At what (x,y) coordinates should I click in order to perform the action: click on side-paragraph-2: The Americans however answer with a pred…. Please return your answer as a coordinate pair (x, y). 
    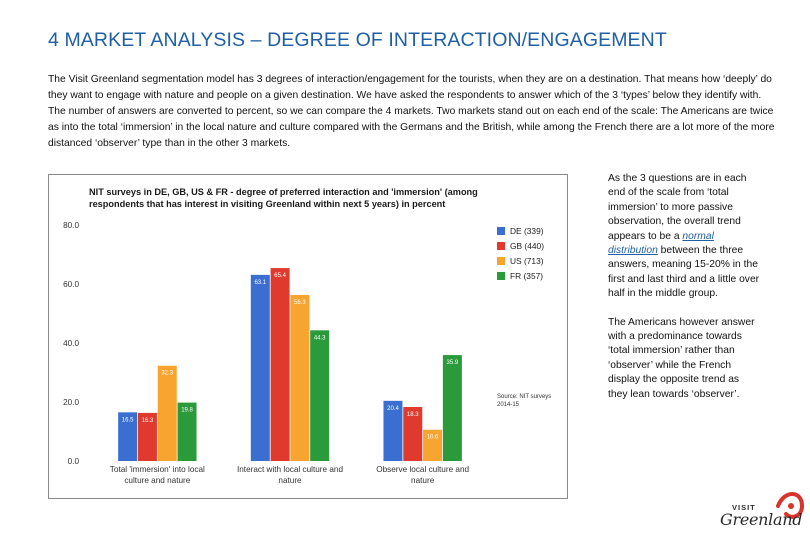
    Looking at the image, I should click on (681, 358).